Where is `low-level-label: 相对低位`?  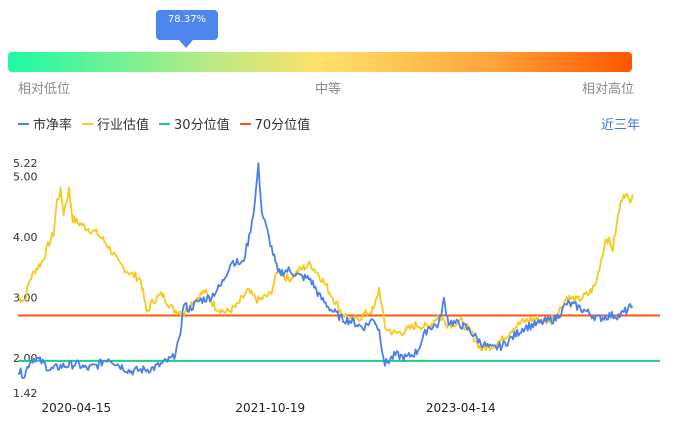 low-level-label: 相对低位 is located at coordinates (44, 89).